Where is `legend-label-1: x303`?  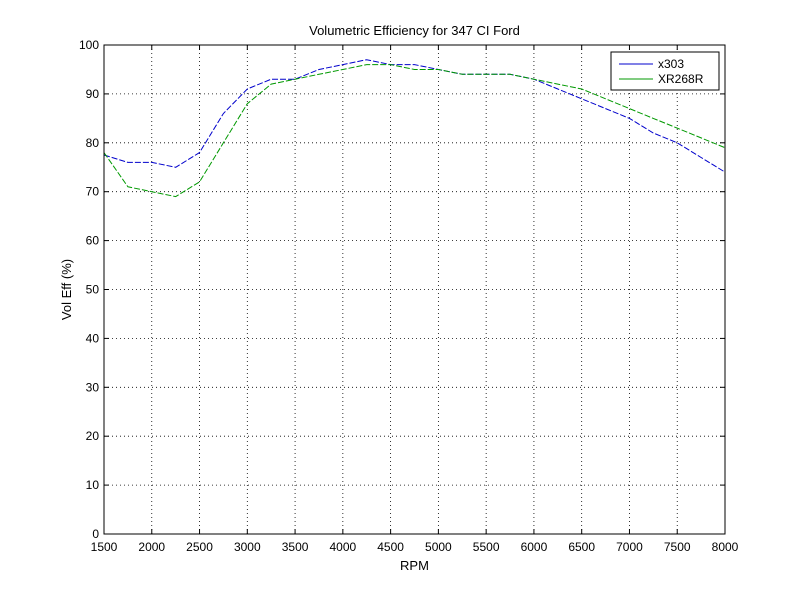
legend-label-1: x303 is located at coordinates (671, 64).